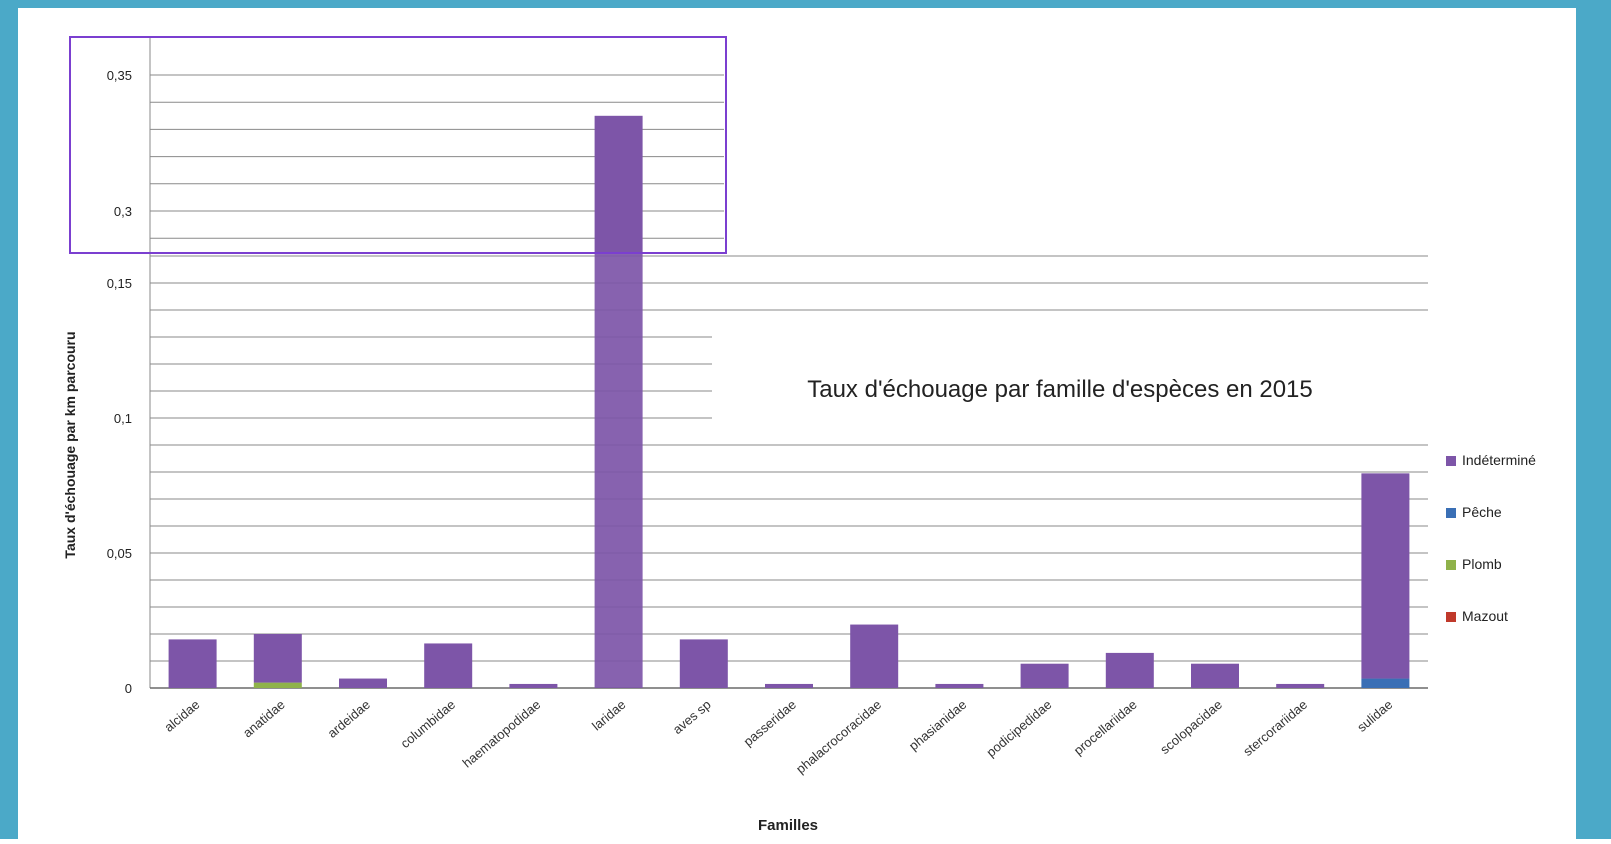 The height and width of the screenshot is (844, 1611). What do you see at coordinates (363, 683) in the screenshot?
I see `bar-ardeidae-indetermine` at bounding box center [363, 683].